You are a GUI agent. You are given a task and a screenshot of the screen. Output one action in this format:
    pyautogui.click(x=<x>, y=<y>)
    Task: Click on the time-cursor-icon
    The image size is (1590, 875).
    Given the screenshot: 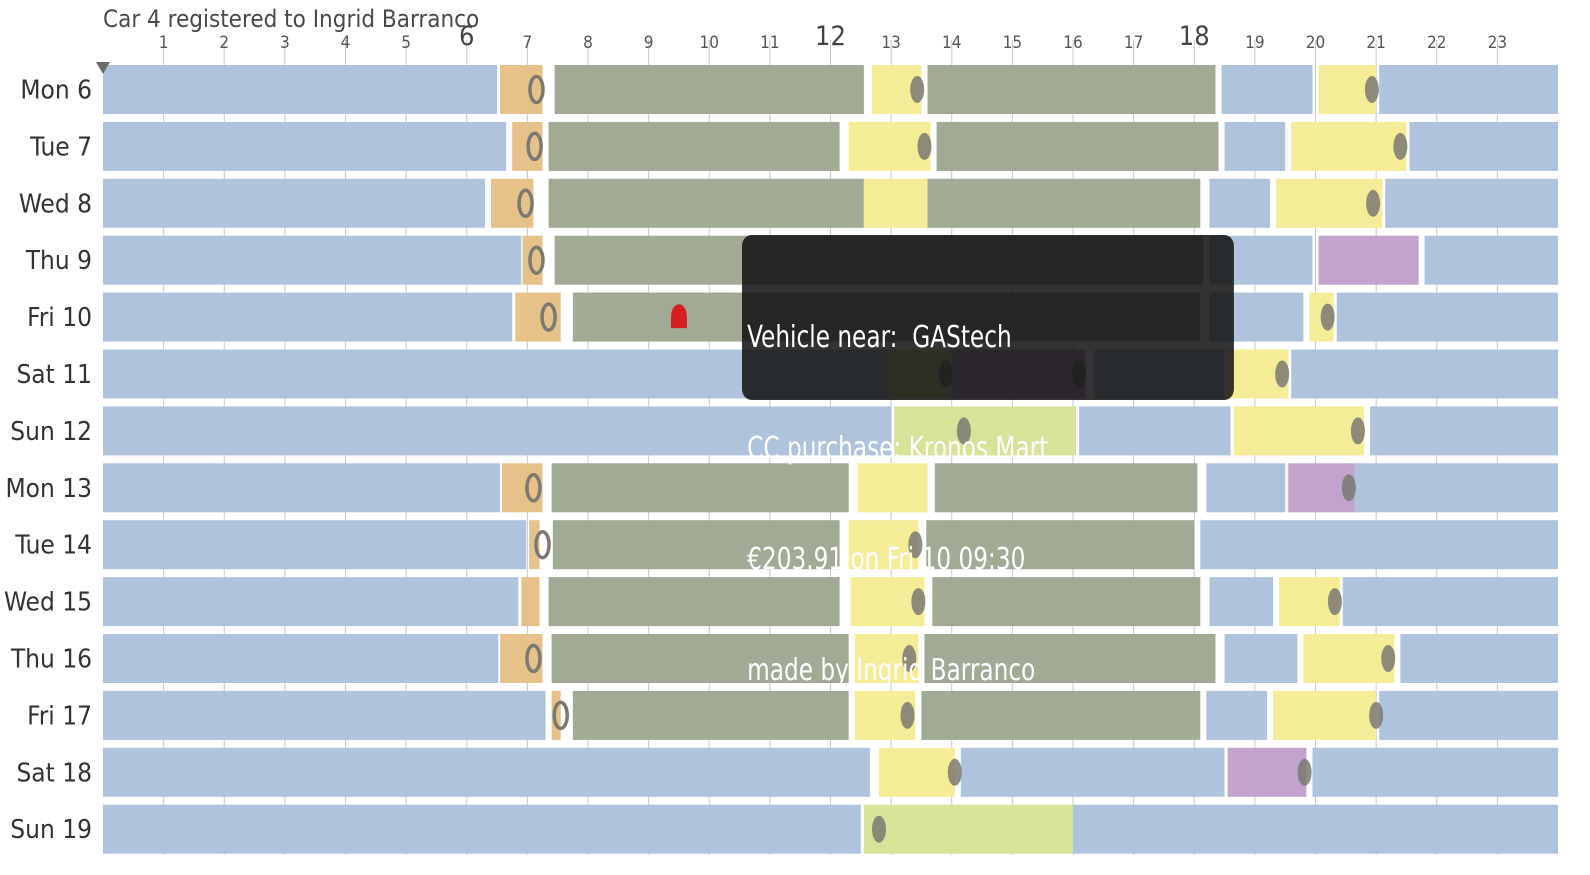 What is the action you would take?
    pyautogui.click(x=103, y=68)
    